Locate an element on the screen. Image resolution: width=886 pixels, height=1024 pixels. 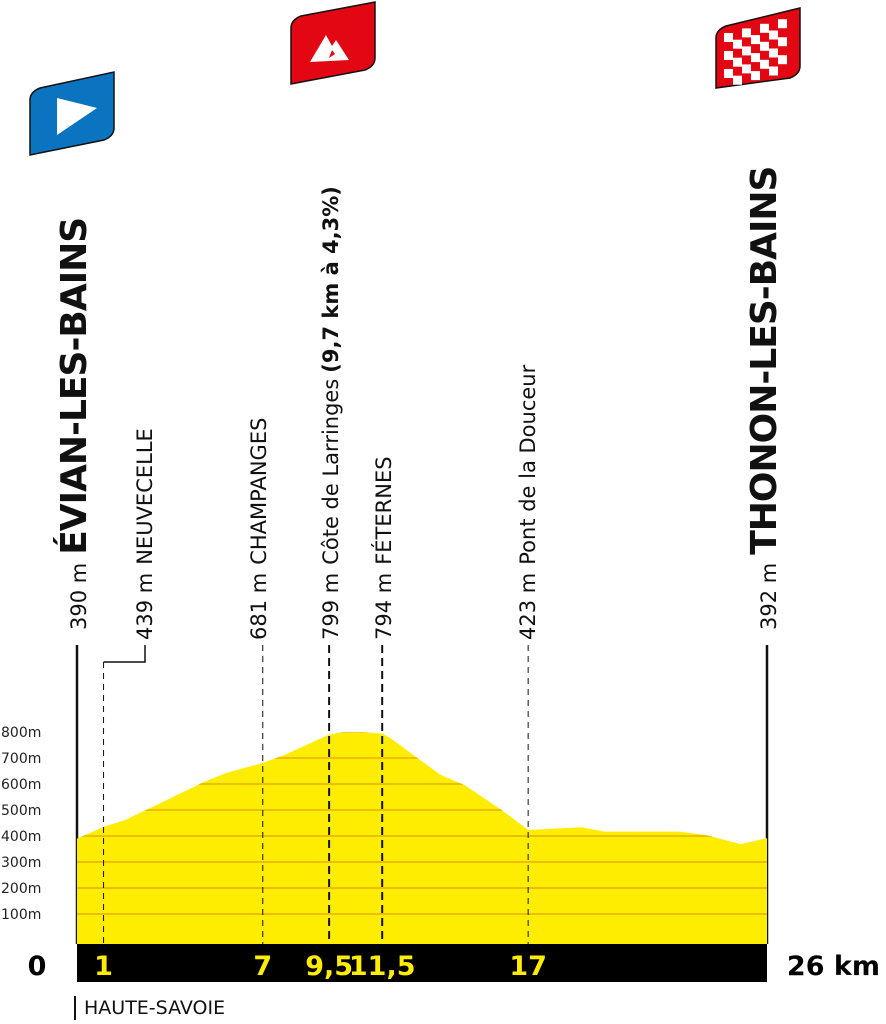
point-label: 681 m CHAMPANGES is located at coordinates (259, 529).